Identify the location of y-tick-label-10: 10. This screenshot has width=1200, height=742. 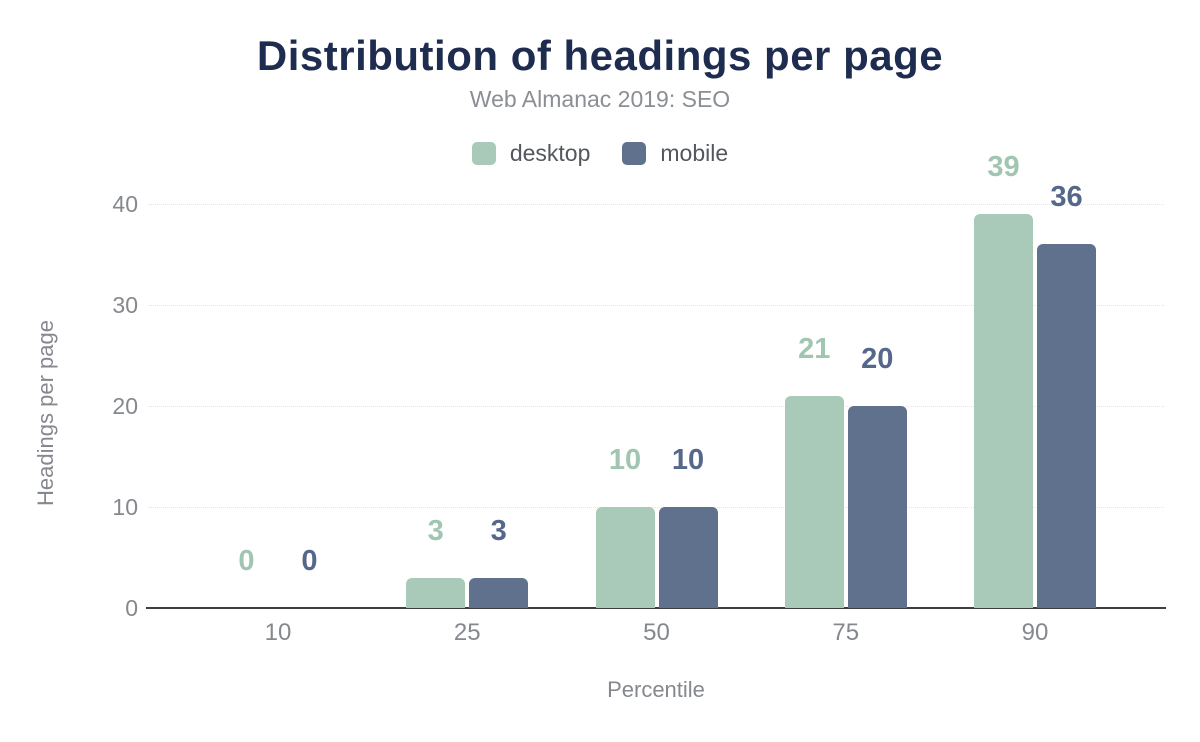
(125, 507).